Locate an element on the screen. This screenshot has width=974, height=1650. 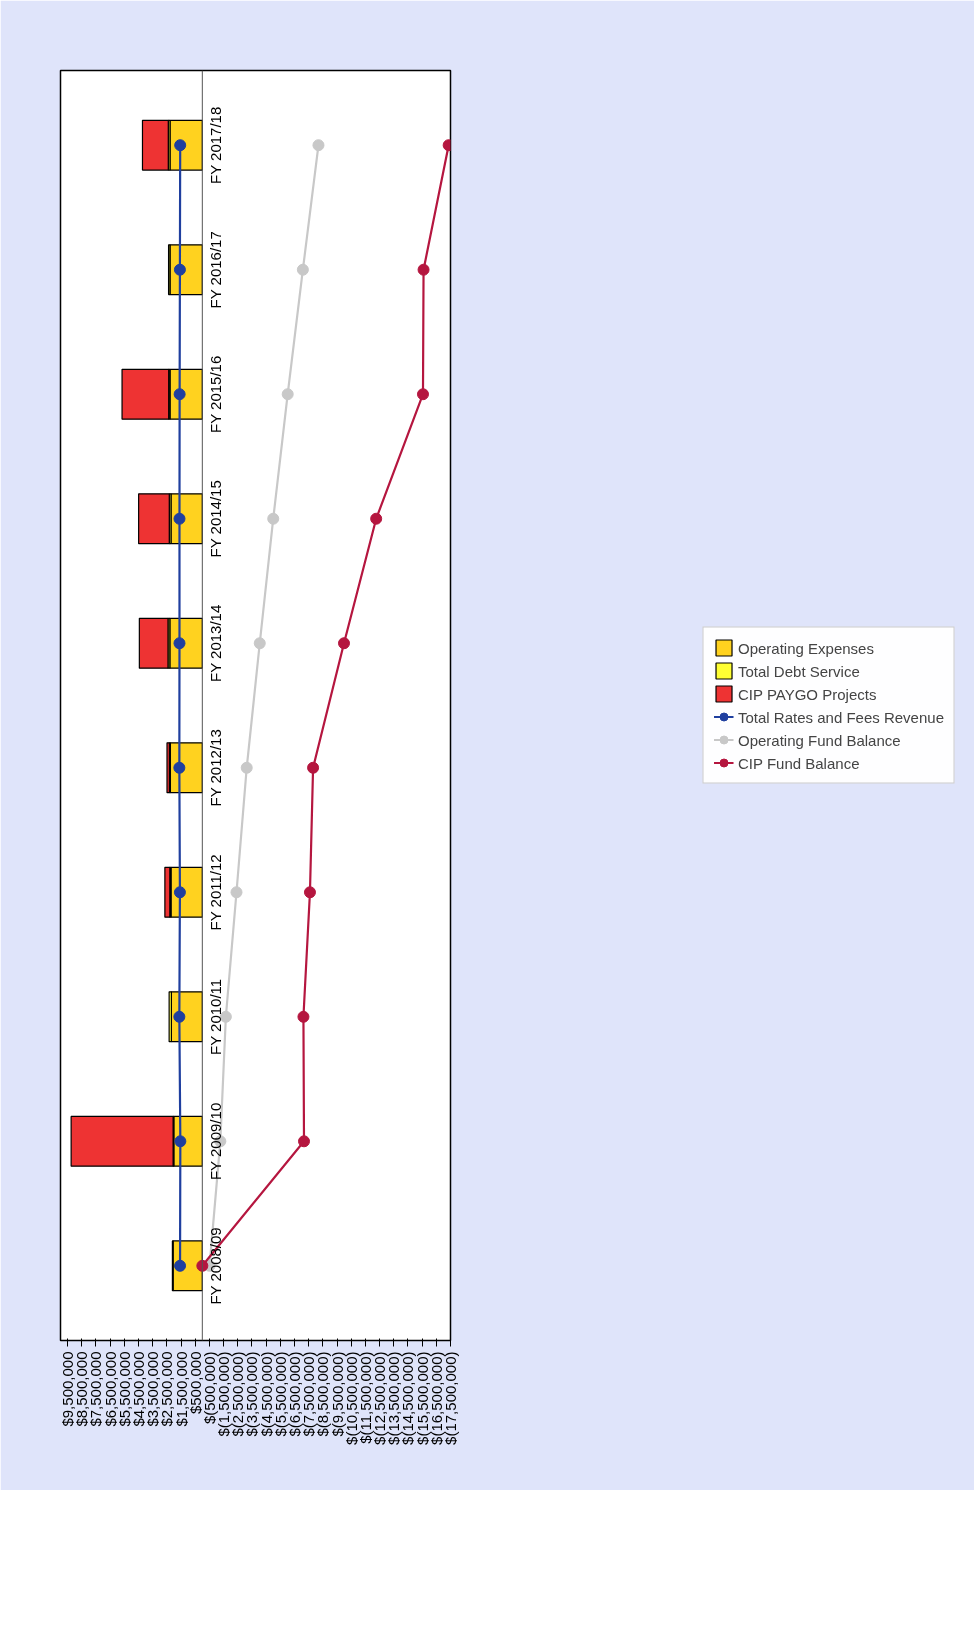
legend-label: Total Debt Service is located at coordinates (799, 670).